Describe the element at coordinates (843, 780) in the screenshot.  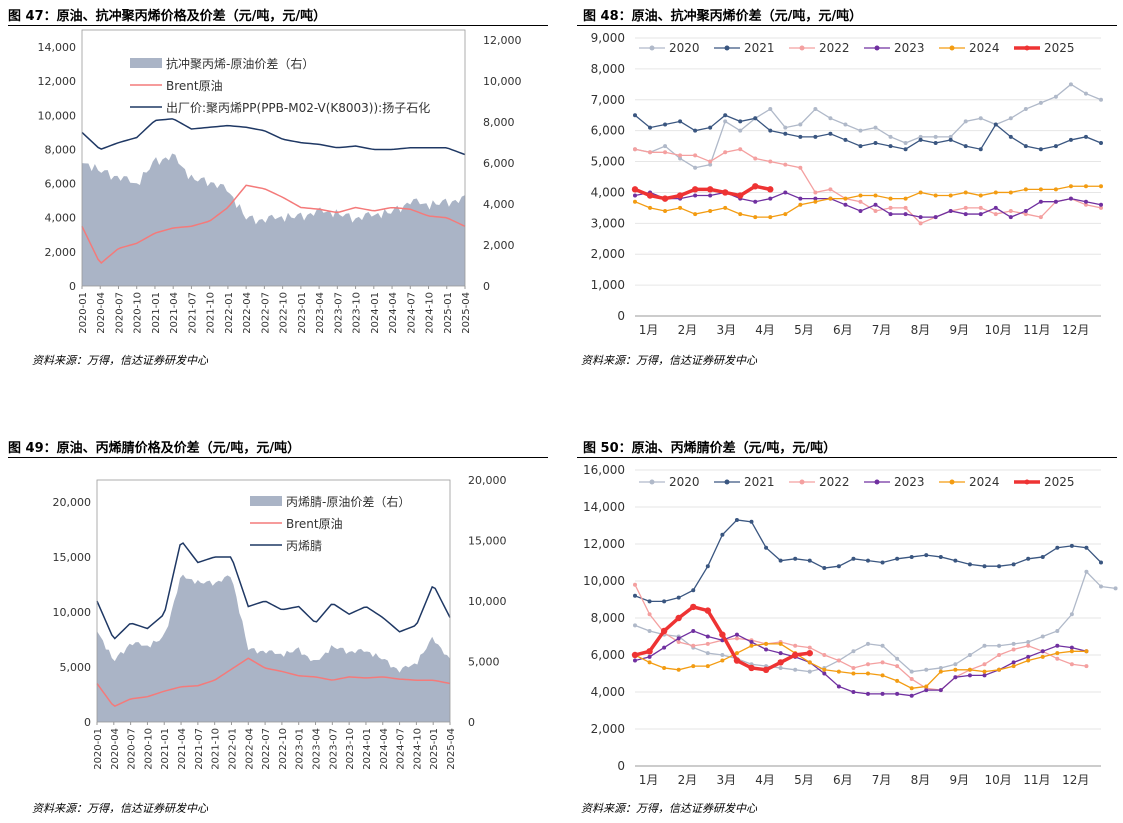
I see `x-tick-label: 6月` at that location.